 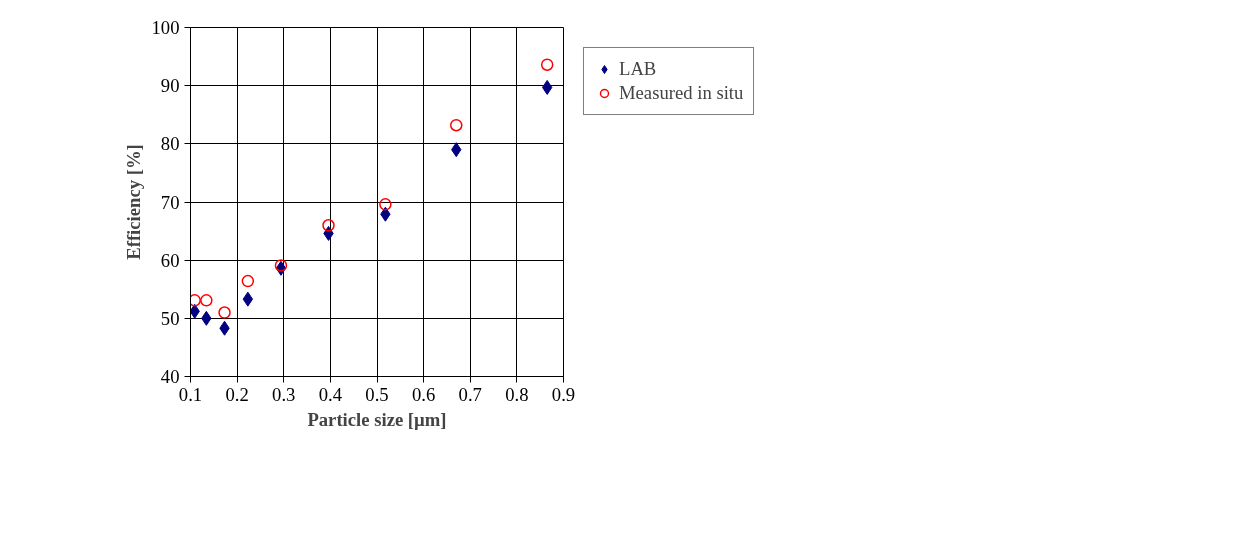 What do you see at coordinates (190, 394) in the screenshot?
I see `x-tick-label: 0.1` at bounding box center [190, 394].